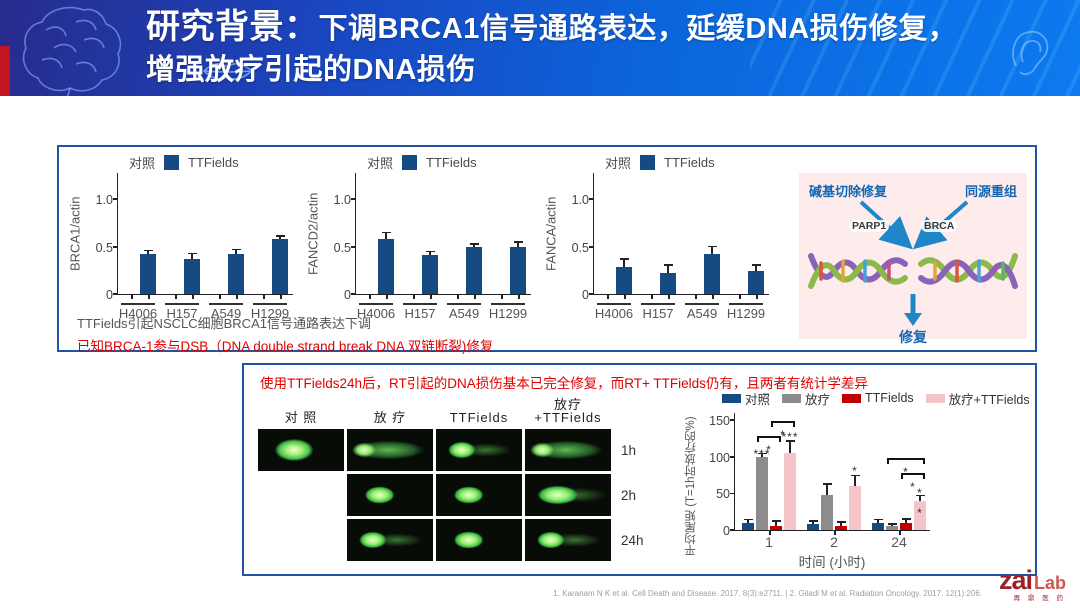 Image resolution: width=1080 pixels, height=608 pixels. I want to click on diagram-label-repair: 修复, so click(913, 337).